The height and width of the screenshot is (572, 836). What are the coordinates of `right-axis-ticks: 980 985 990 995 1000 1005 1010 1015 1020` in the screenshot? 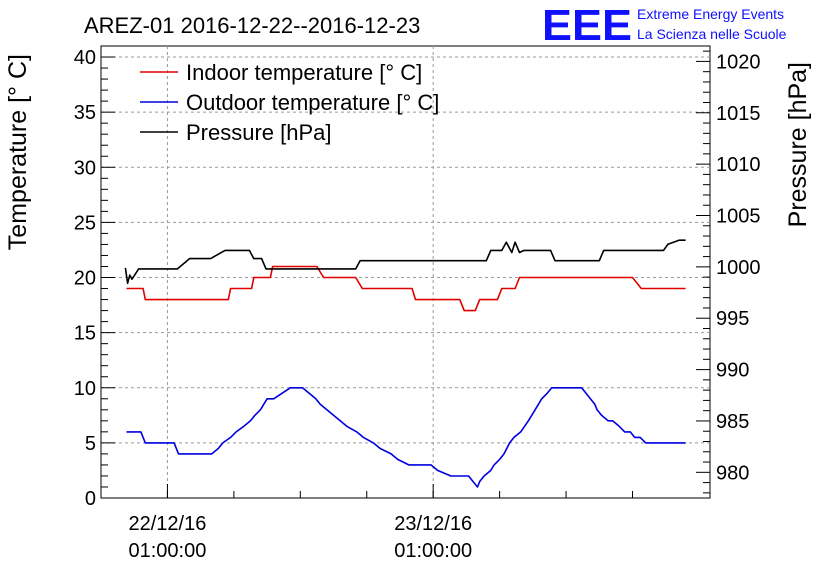 It's located at (728, 272).